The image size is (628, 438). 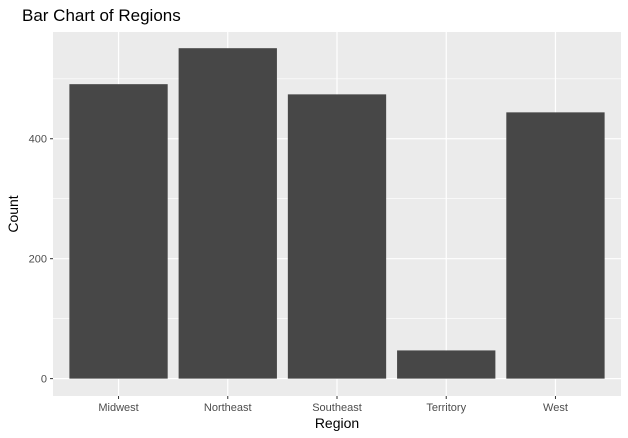 What do you see at coordinates (337, 236) in the screenshot?
I see `bar-southeast` at bounding box center [337, 236].